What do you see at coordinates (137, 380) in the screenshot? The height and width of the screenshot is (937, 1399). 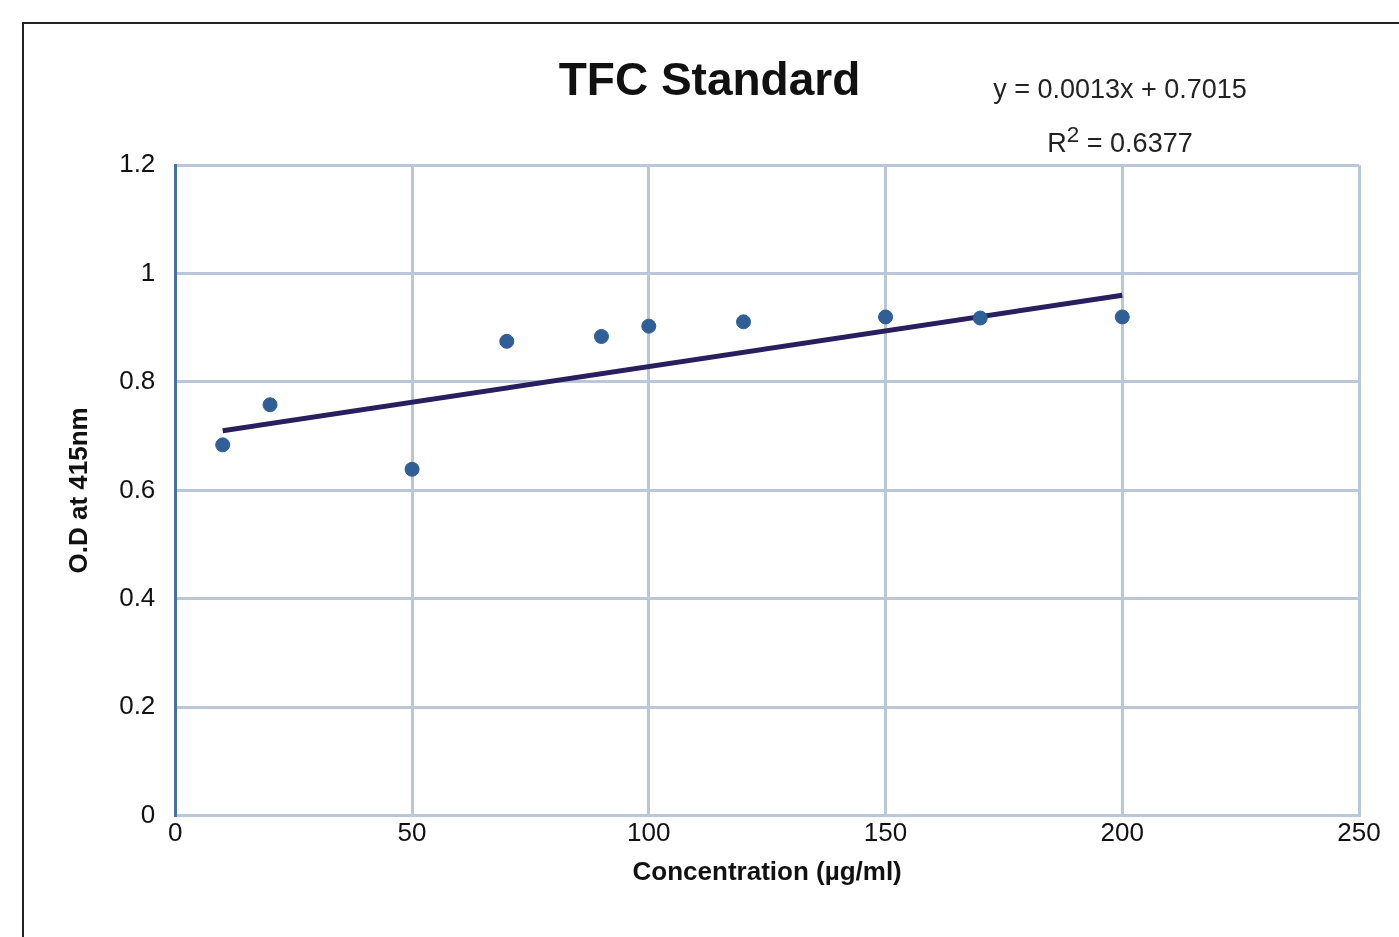 I see `y-tick-label: 0.8` at bounding box center [137, 380].